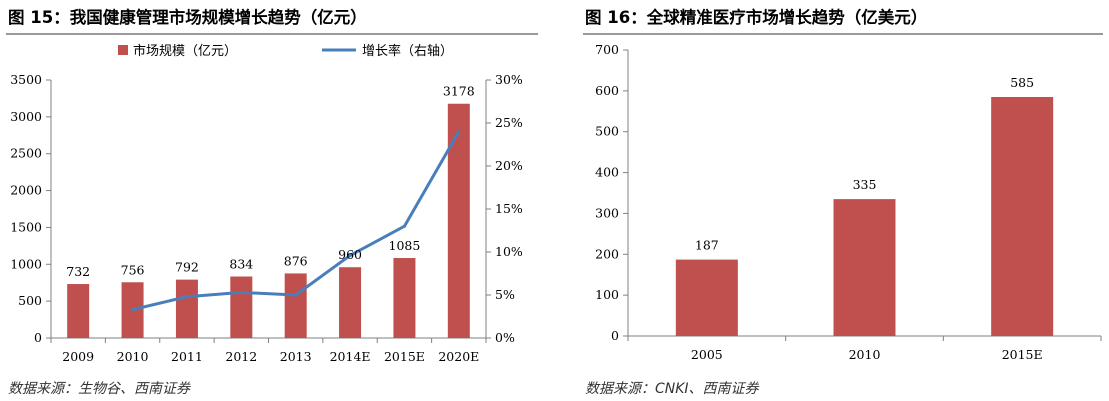  Describe the element at coordinates (607, 90) in the screenshot. I see `y-tick-label: 600` at that location.